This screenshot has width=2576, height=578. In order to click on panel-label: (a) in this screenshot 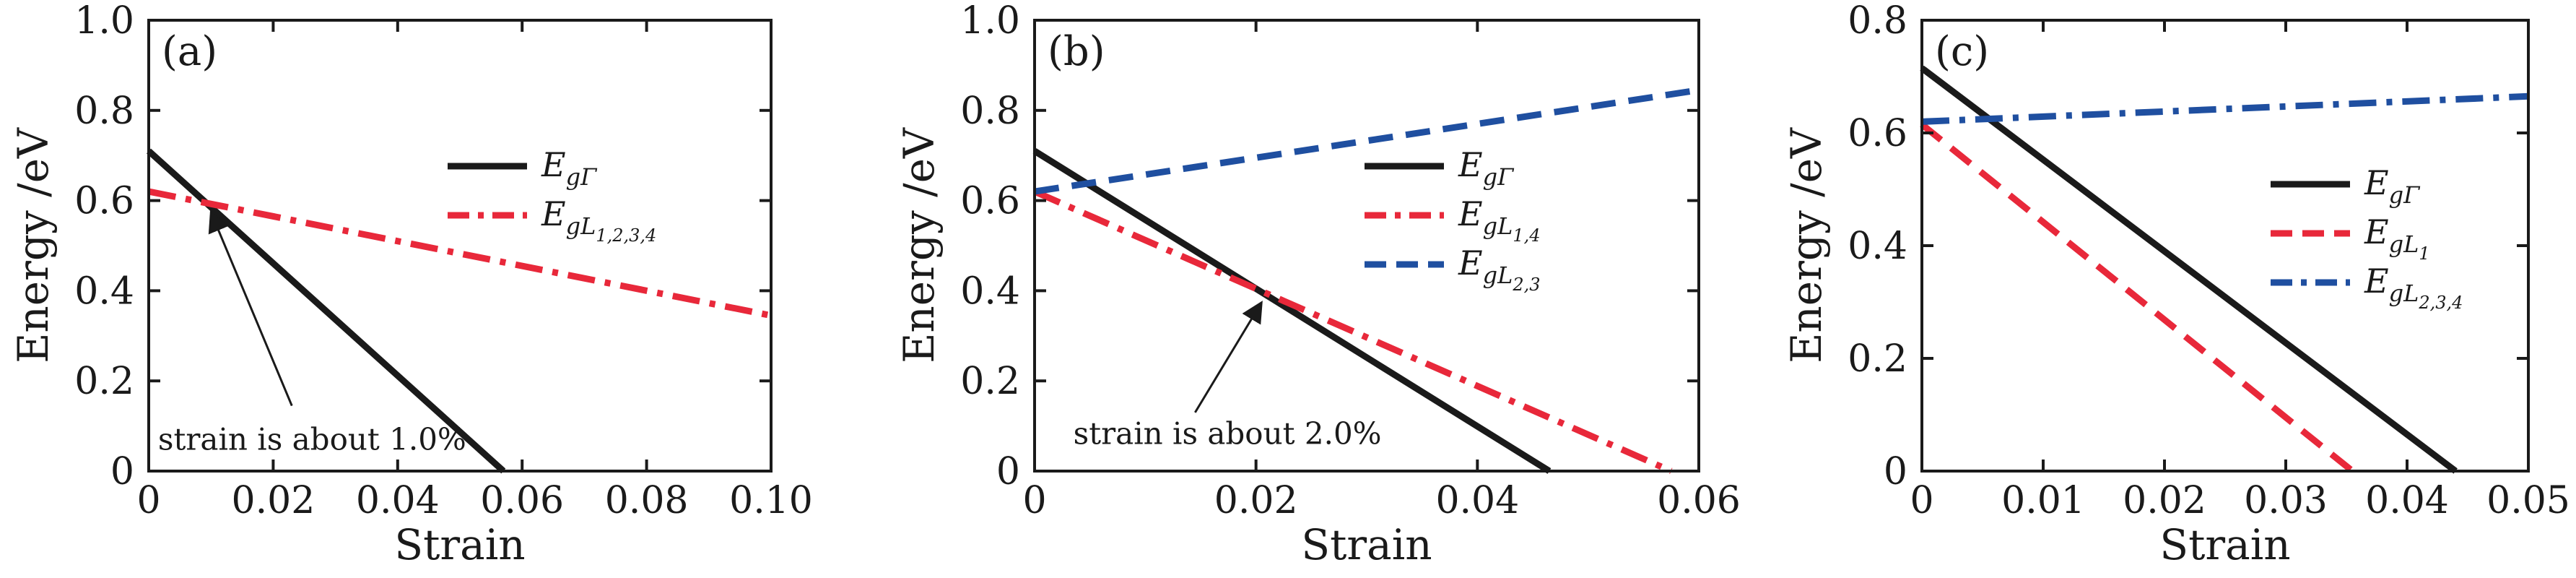, I will do `click(189, 51)`.